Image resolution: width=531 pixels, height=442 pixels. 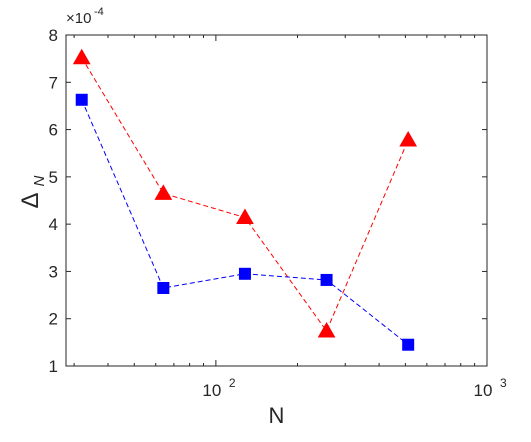 What do you see at coordinates (99, 12) in the screenshot?
I see `y-exponent-power: -4` at bounding box center [99, 12].